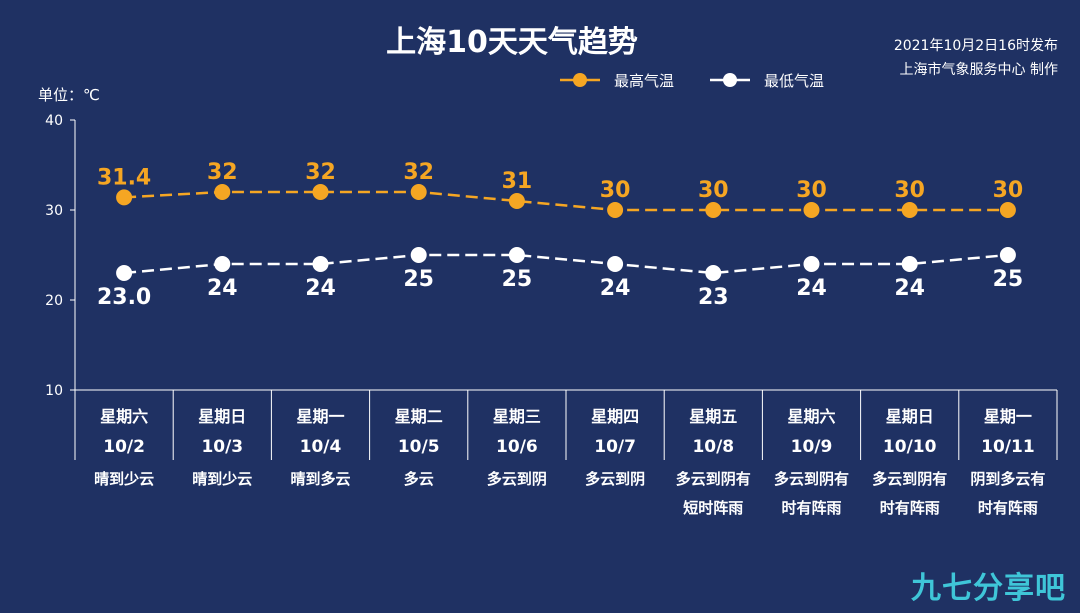 This screenshot has width=1080, height=613. I want to click on y-tick-label: 20, so click(54, 301).